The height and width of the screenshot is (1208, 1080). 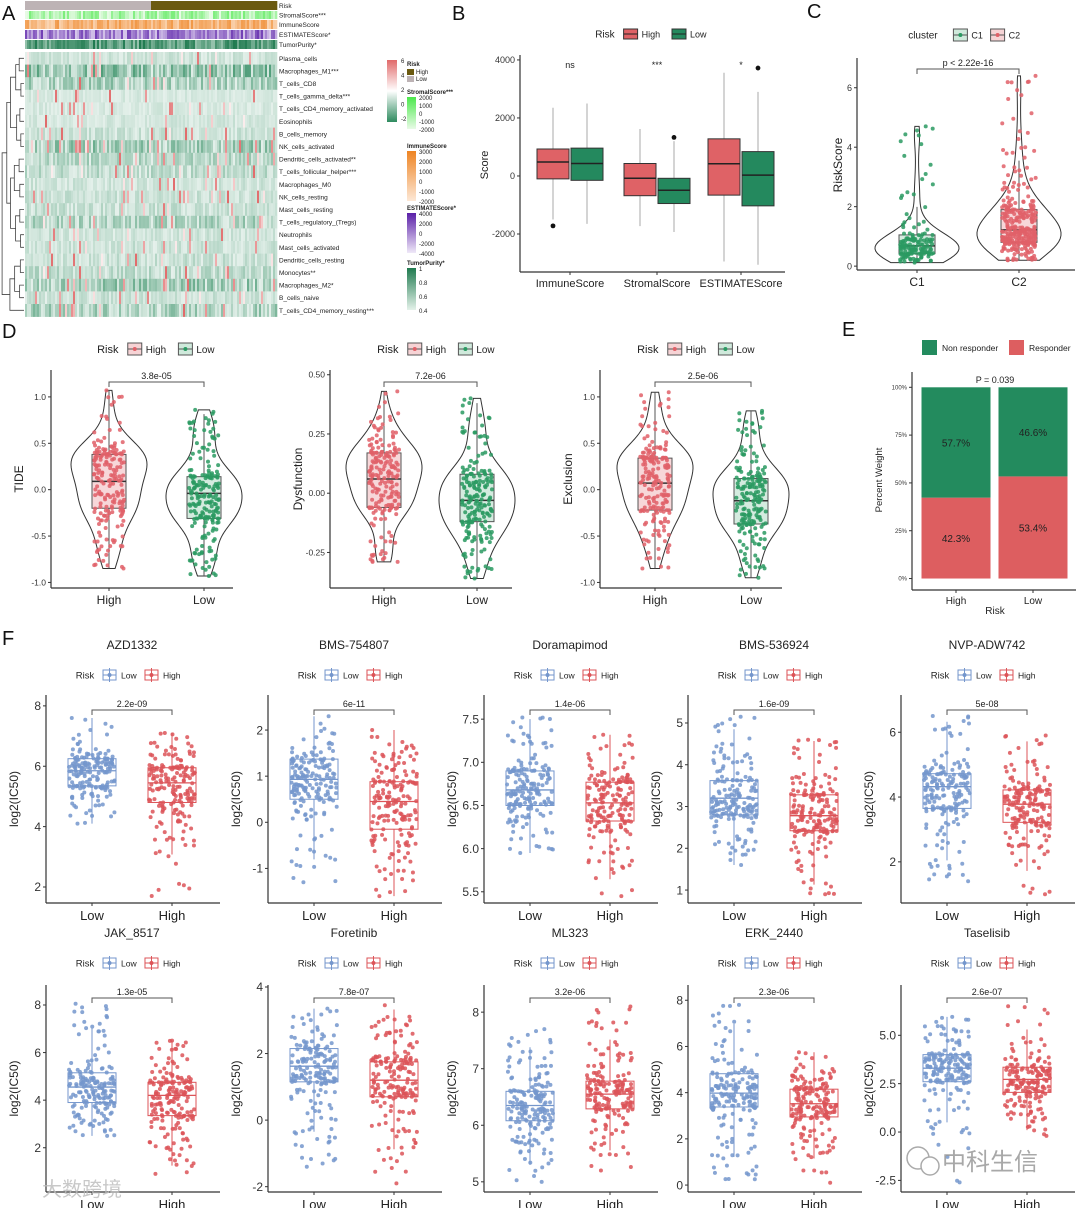 I want to click on legend-tick: 2000, so click(x=426, y=99).